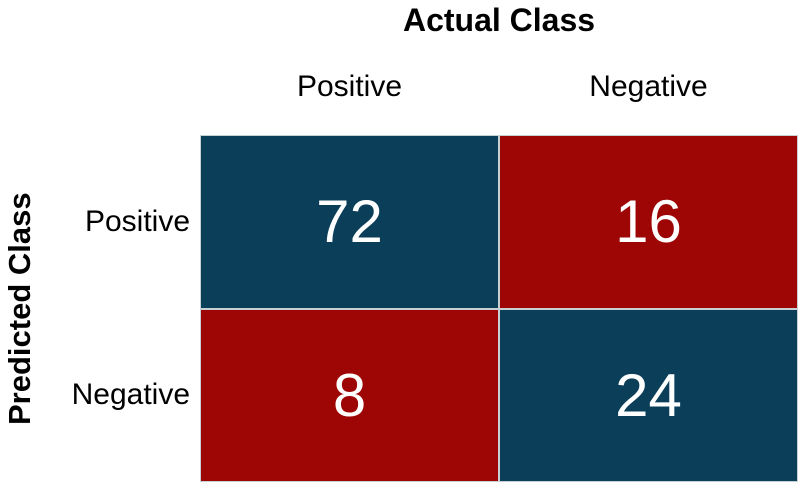 This screenshot has width=800, height=488. I want to click on column-header-negative: Negative, so click(648, 86).